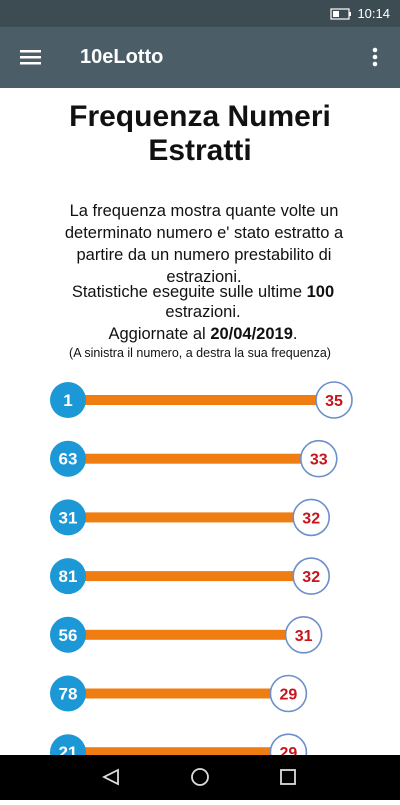  What do you see at coordinates (159, 334) in the screenshot?
I see `update-text: Aggiornate al` at bounding box center [159, 334].